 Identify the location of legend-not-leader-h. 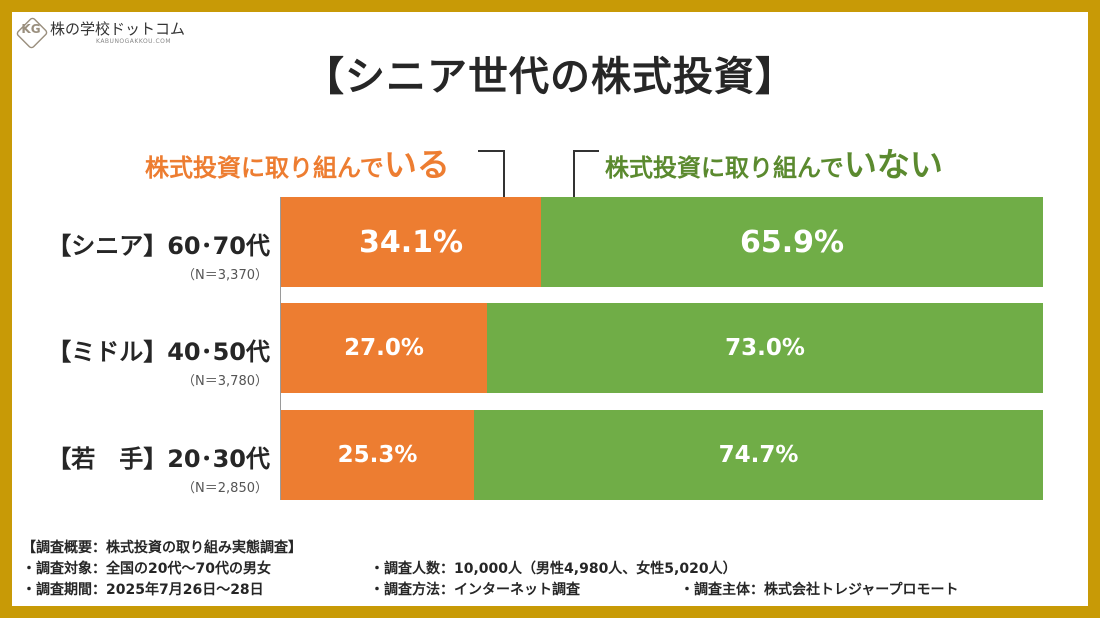
(586, 151).